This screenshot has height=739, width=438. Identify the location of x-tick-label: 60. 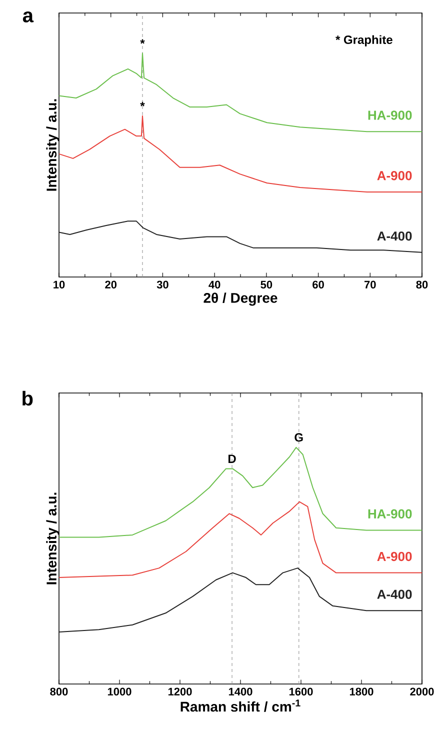
(318, 284).